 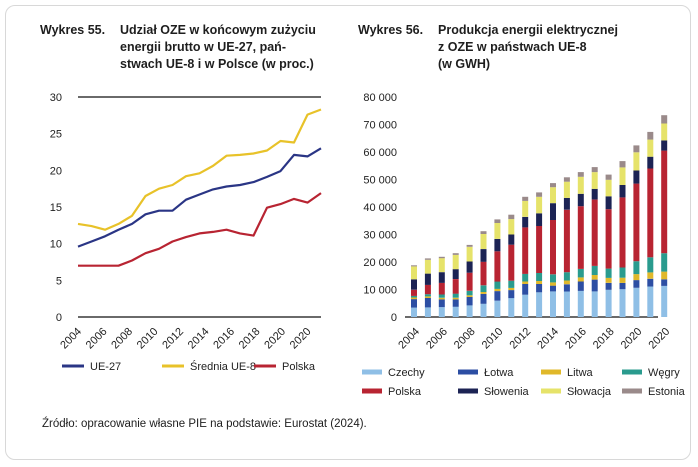 I want to click on chart1-y-tick-label: 15, so click(x=56, y=208).